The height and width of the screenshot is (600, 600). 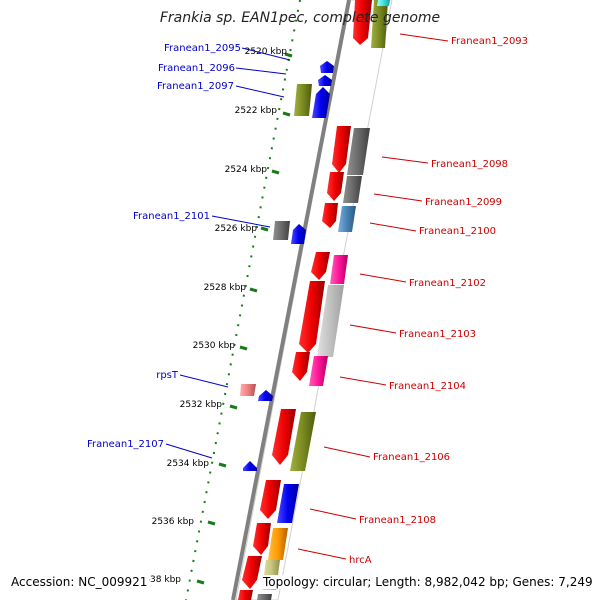 What do you see at coordinates (201, 405) in the screenshot?
I see `tick-label-2532: 2532 kbp` at bounding box center [201, 405].